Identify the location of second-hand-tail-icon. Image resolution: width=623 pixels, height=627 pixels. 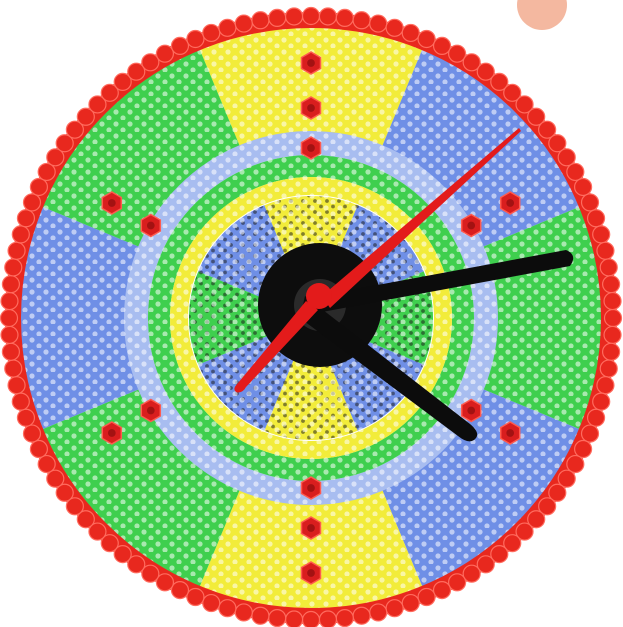
(276, 347).